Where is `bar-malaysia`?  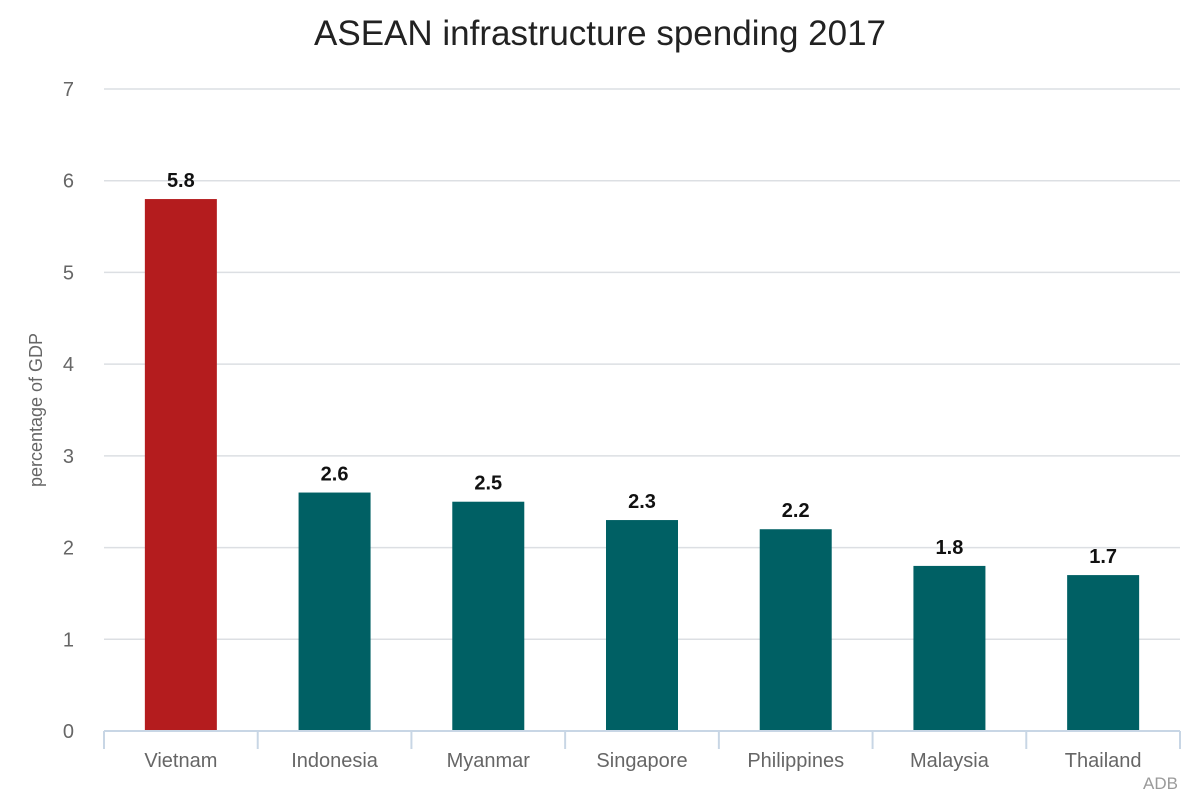
bar-malaysia is located at coordinates (949, 648).